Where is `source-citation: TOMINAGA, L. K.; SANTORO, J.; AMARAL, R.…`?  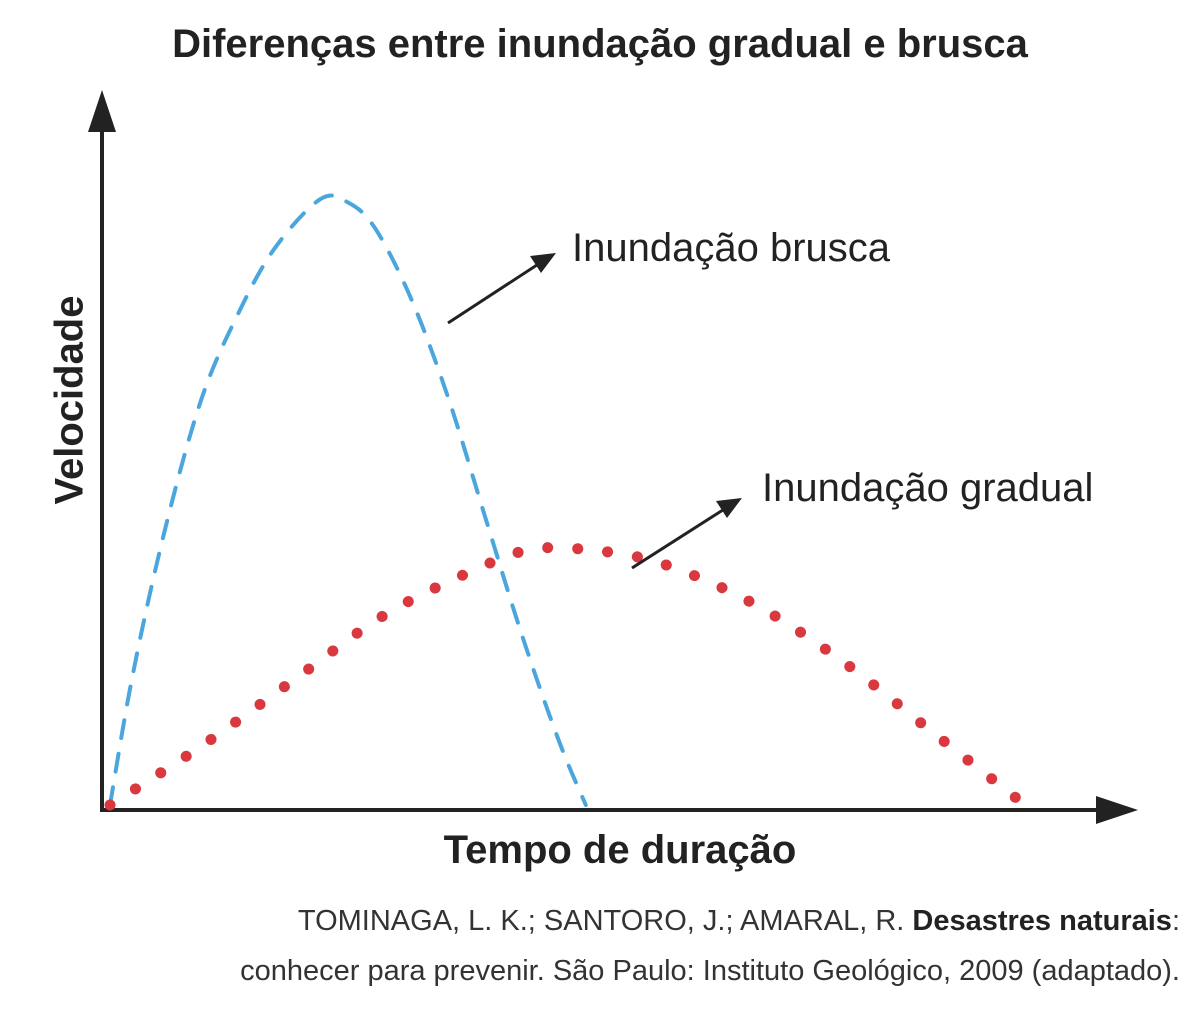
source-citation: TOMINAGA, L. K.; SANTORO, J.; AMARAL, R.… is located at coordinates (590, 946).